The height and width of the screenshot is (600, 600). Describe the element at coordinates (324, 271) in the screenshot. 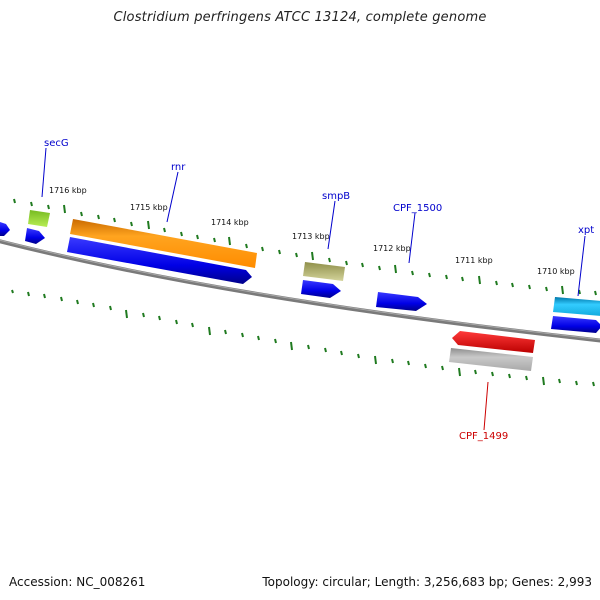

I see `gene-smpb` at that location.